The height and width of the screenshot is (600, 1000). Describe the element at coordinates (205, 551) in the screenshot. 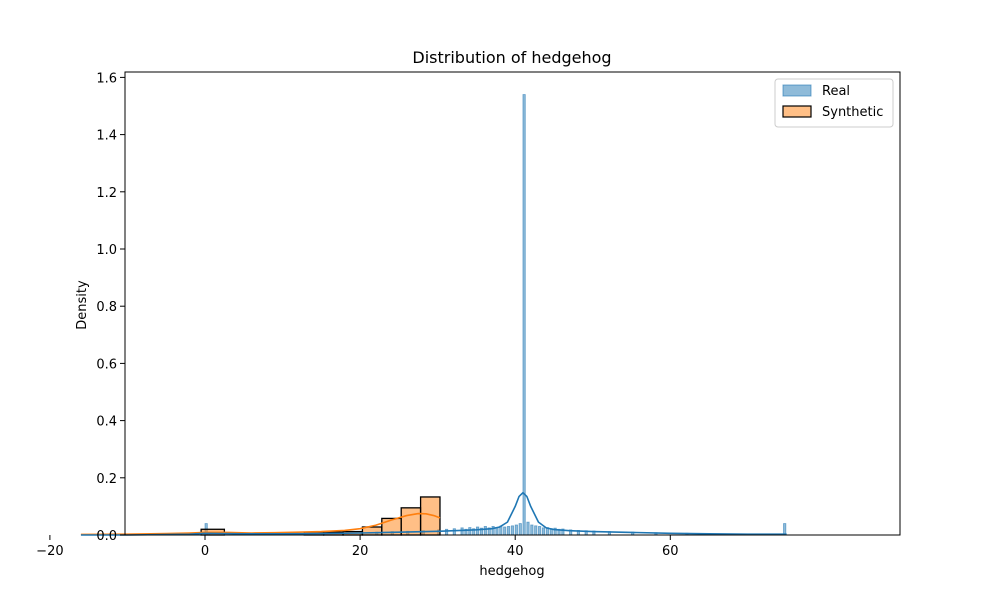

I see `x-tick-label-1: 0` at that location.